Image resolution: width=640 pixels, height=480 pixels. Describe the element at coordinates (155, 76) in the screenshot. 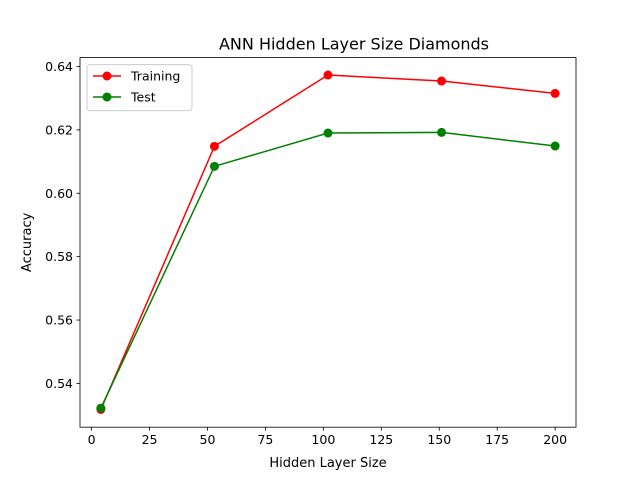

I see `legend-label-training: Training` at that location.